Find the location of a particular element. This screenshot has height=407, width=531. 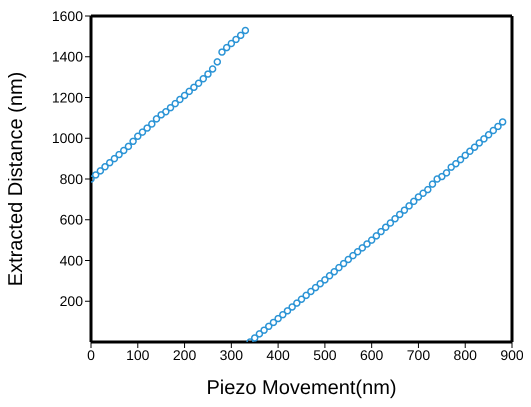

x-tick-label: 900 is located at coordinates (512, 354).